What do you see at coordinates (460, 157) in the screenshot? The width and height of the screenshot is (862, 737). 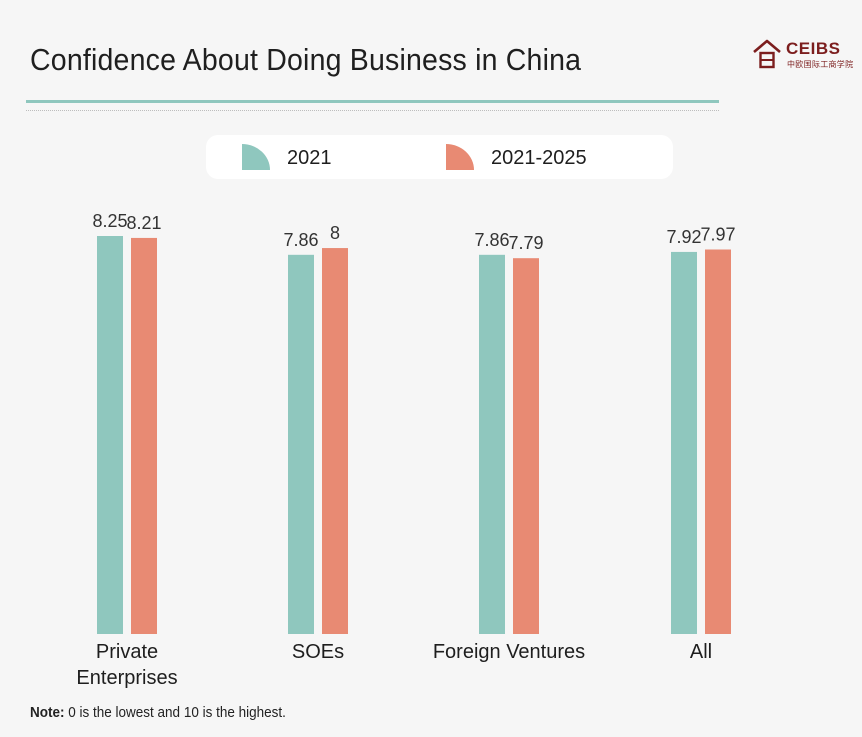 I see `legend-swatch-2021-2025` at bounding box center [460, 157].